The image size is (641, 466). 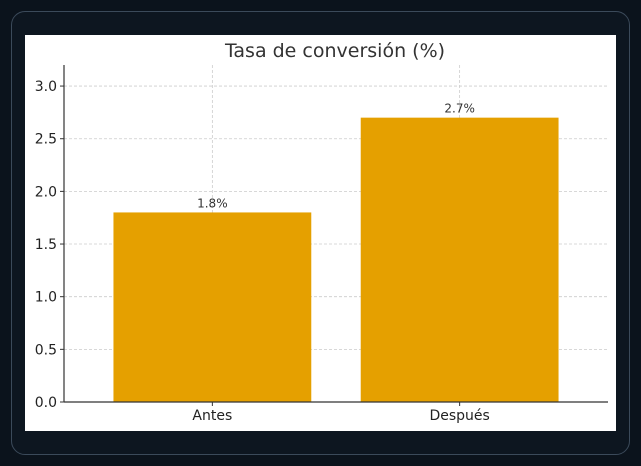 I want to click on y-tick-label: 0.5, so click(x=46, y=350).